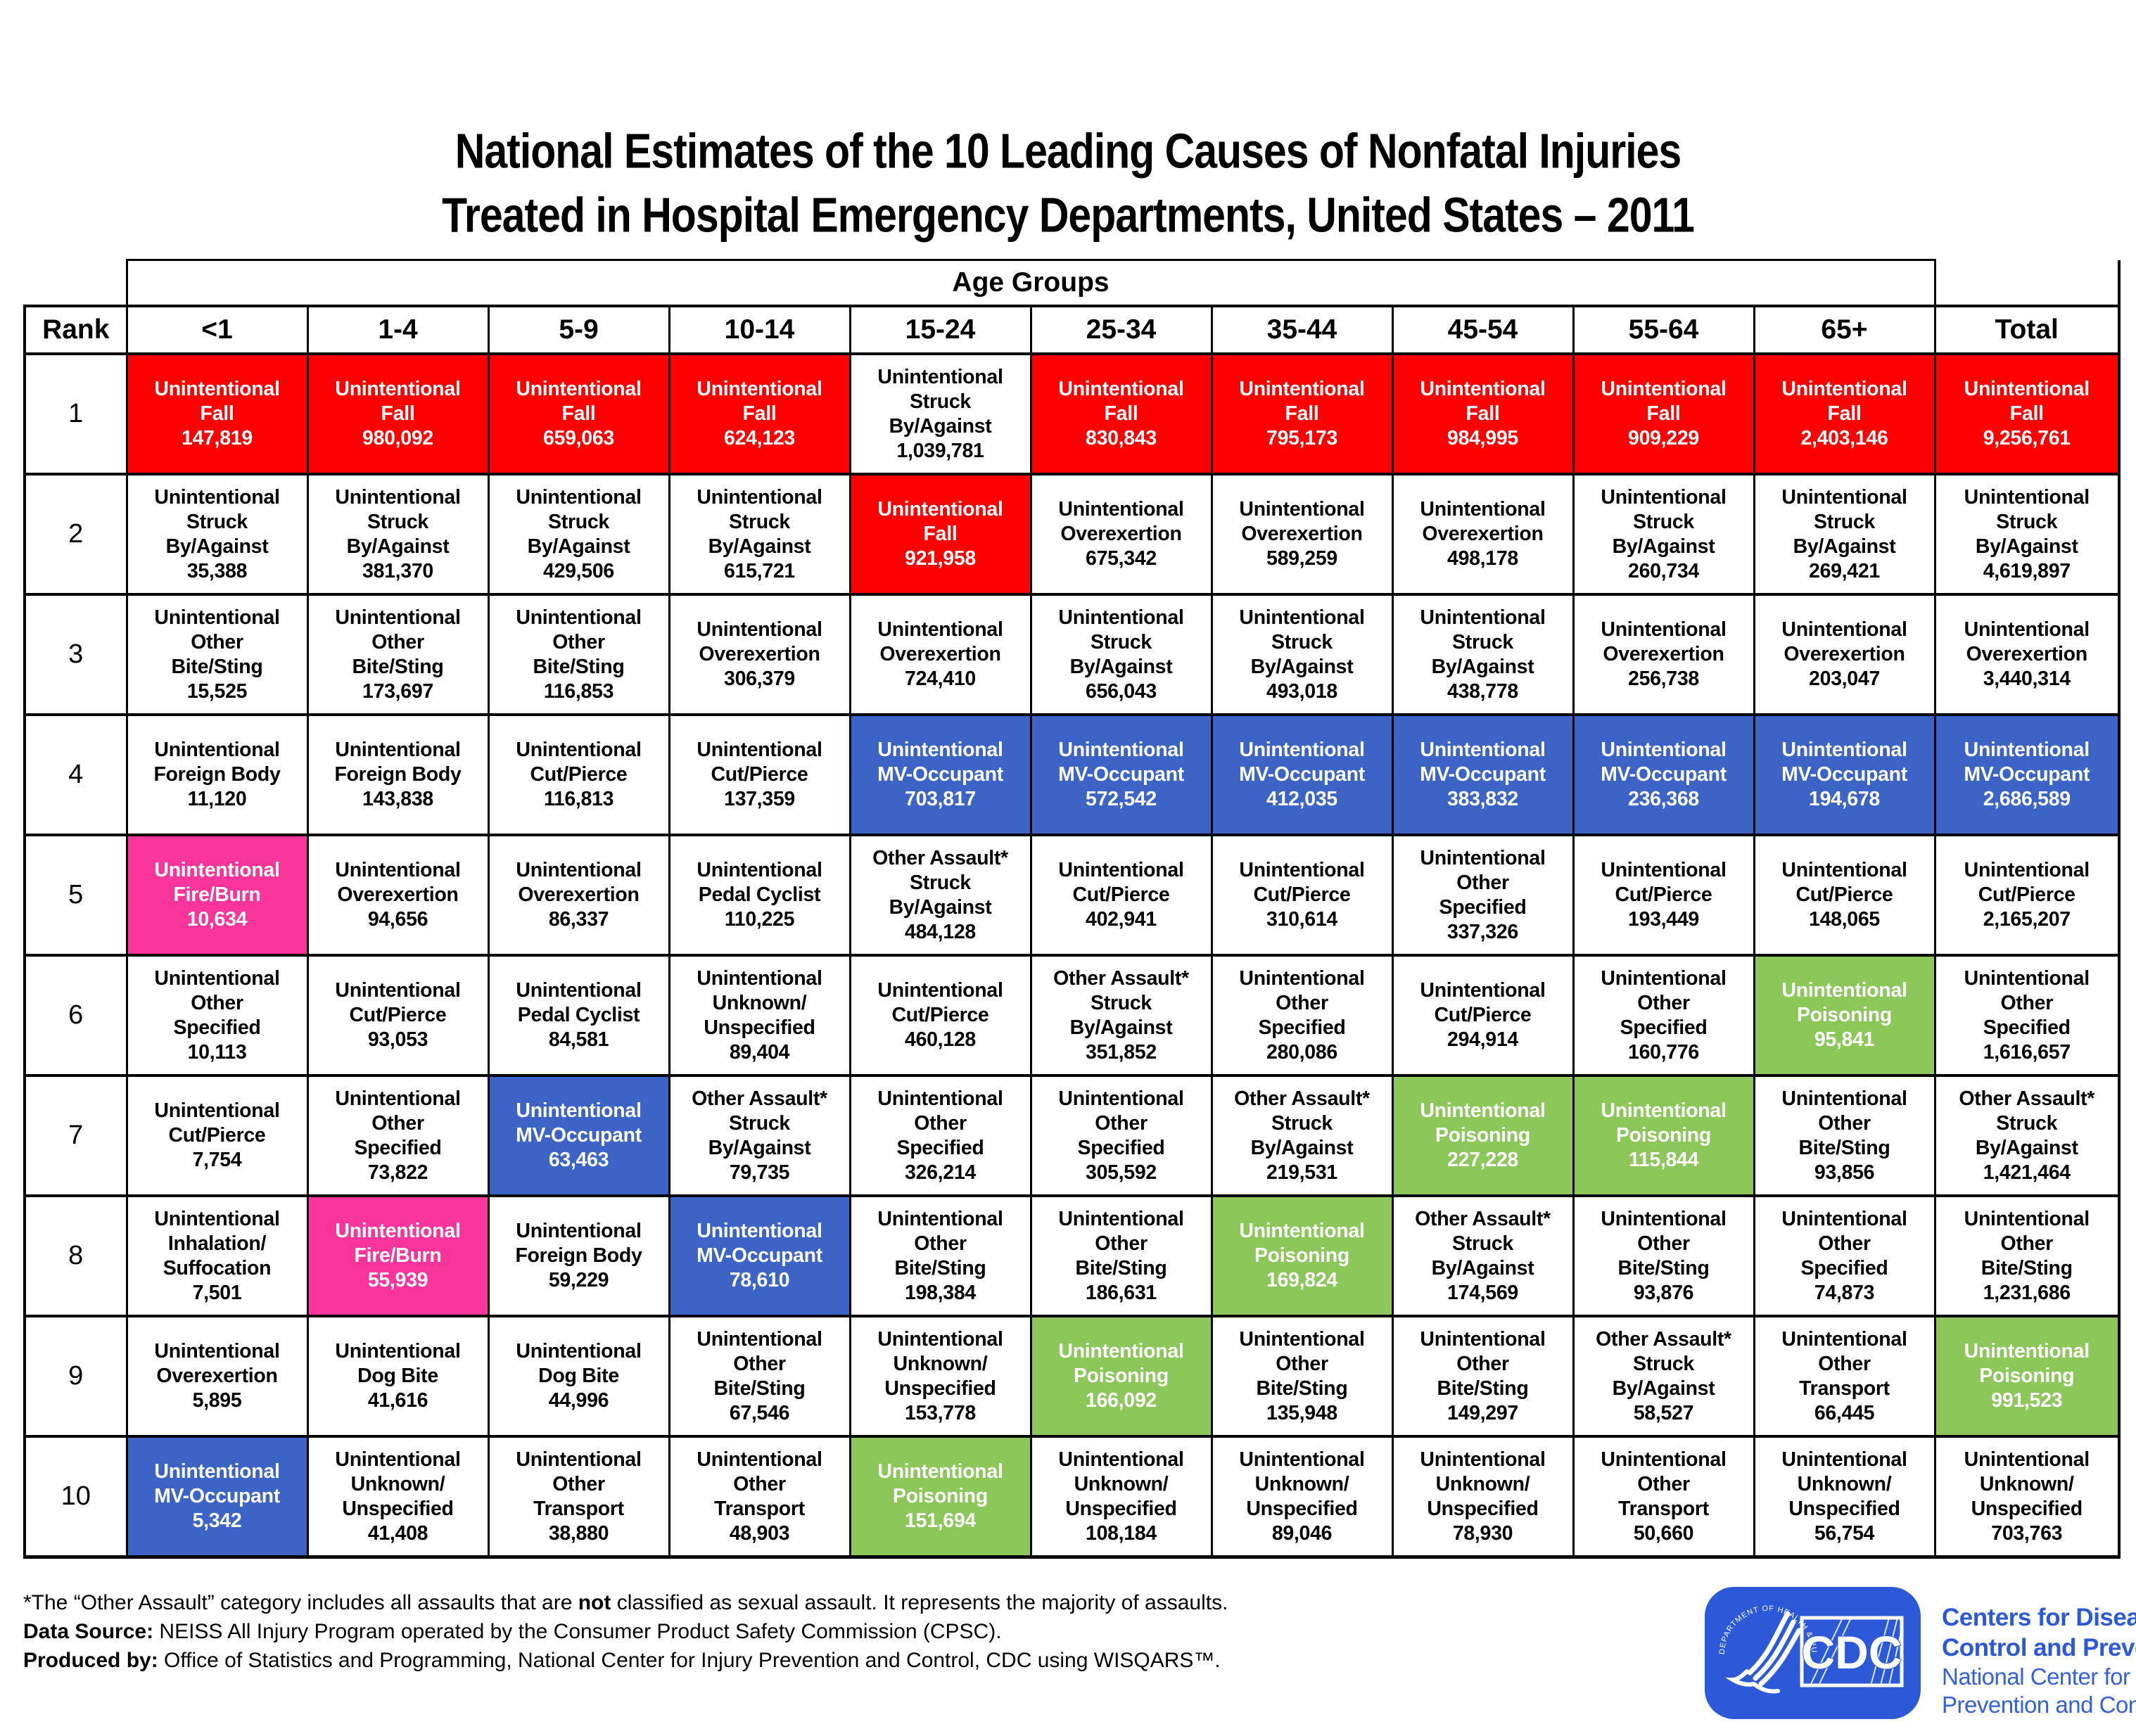 This screenshot has width=2136, height=1736. What do you see at coordinates (398, 1015) in the screenshot?
I see `cause-cell-rank6-1-4: Unintentional Cut/Pierce 93,053` at bounding box center [398, 1015].